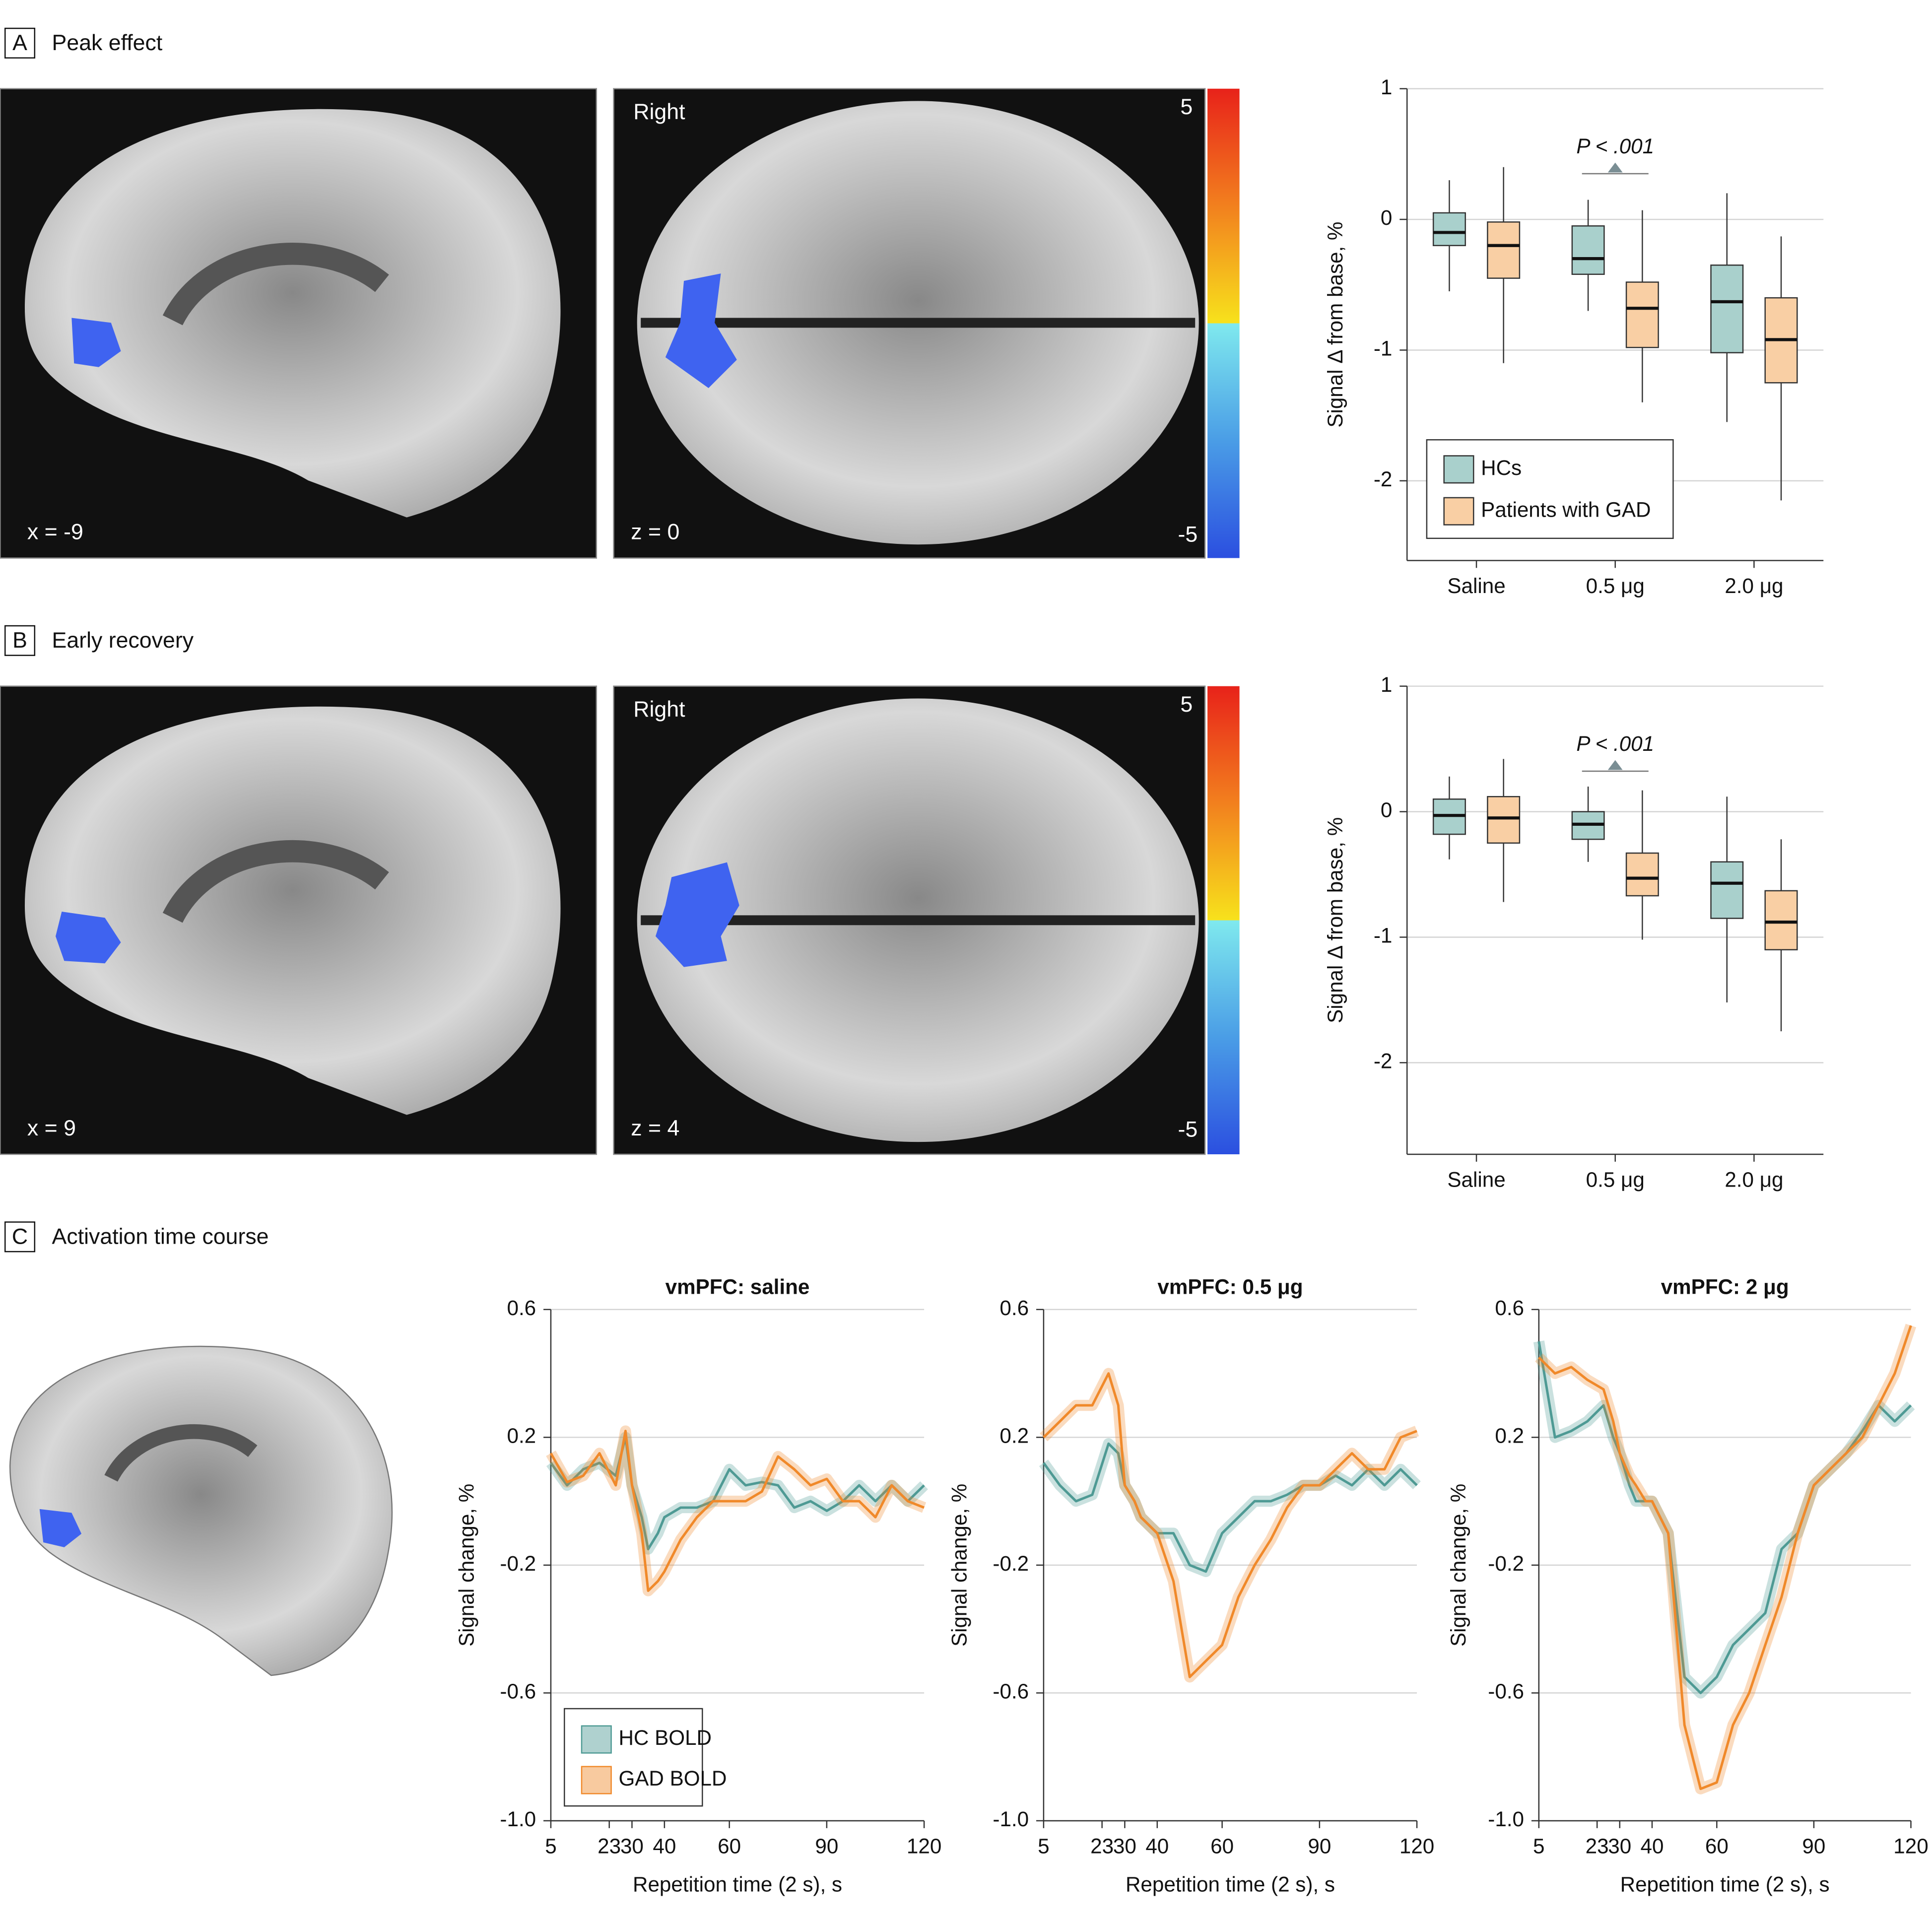  I want to click on y-axis-label: Signal Δ from base, %, so click(1335, 325).